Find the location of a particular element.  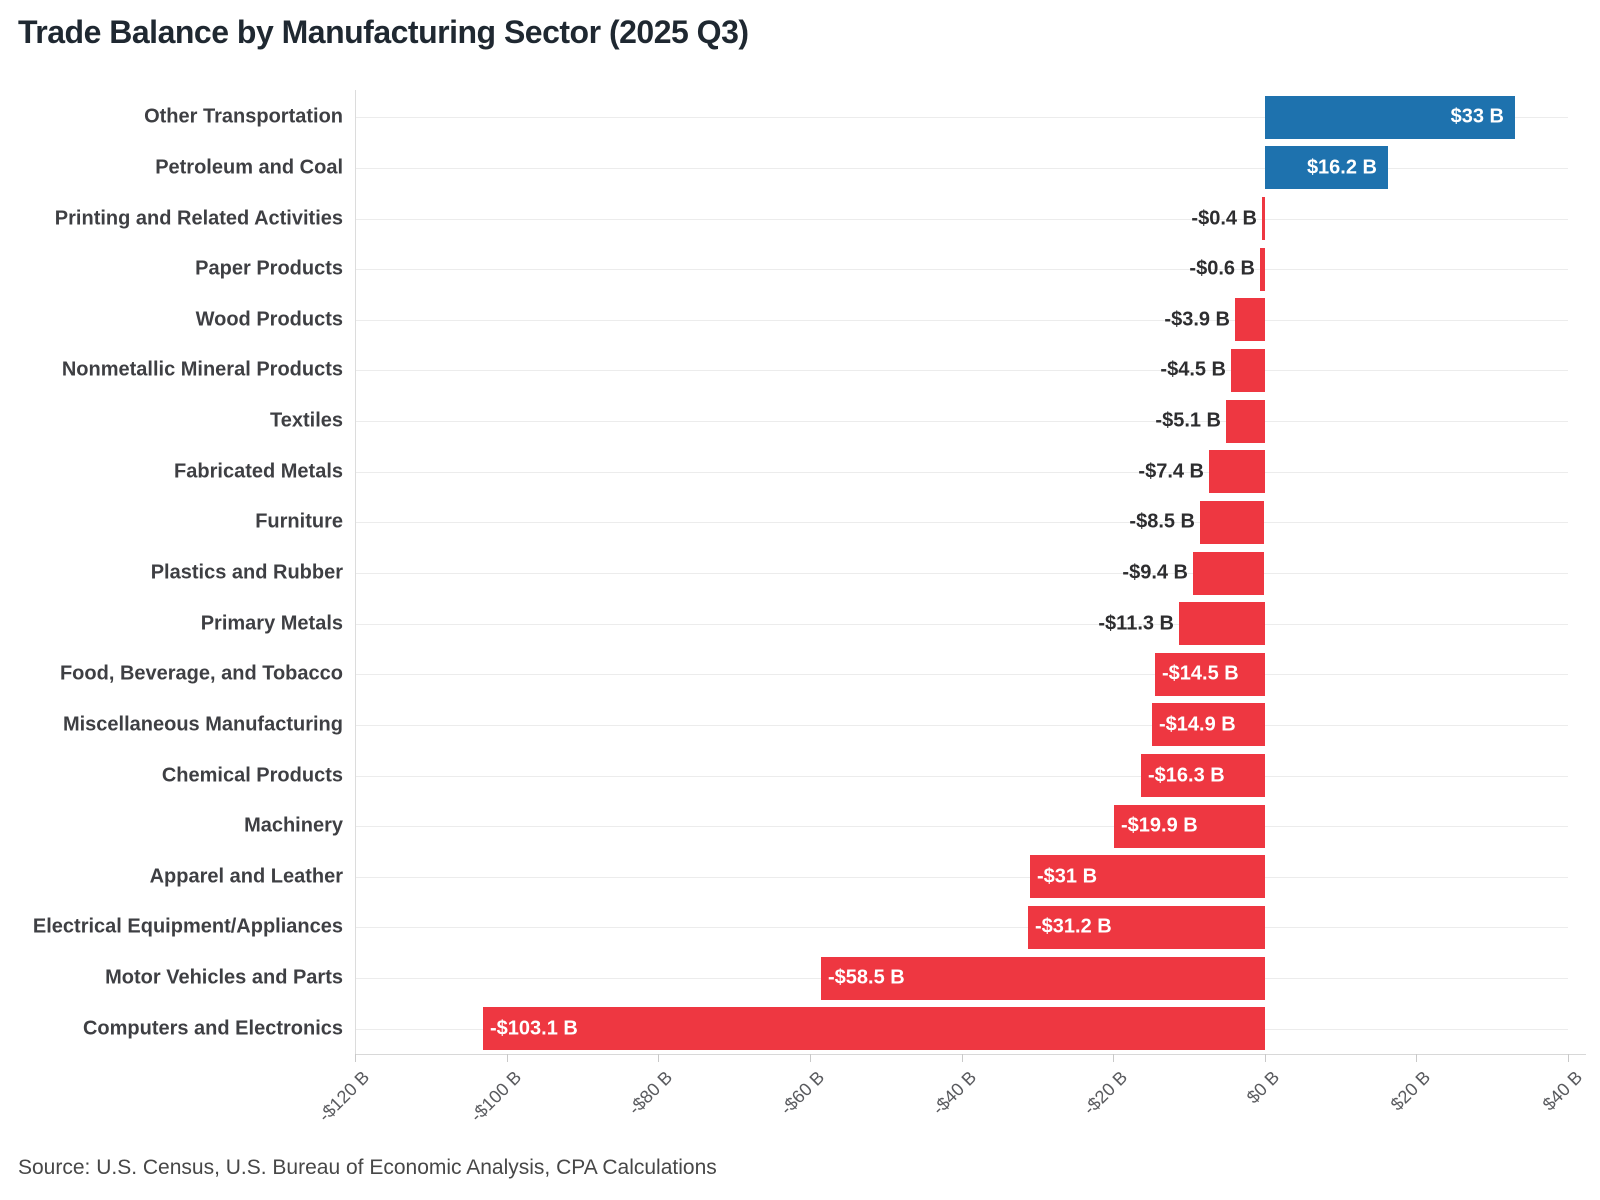

value-label: $16.2 B is located at coordinates (1341, 167).